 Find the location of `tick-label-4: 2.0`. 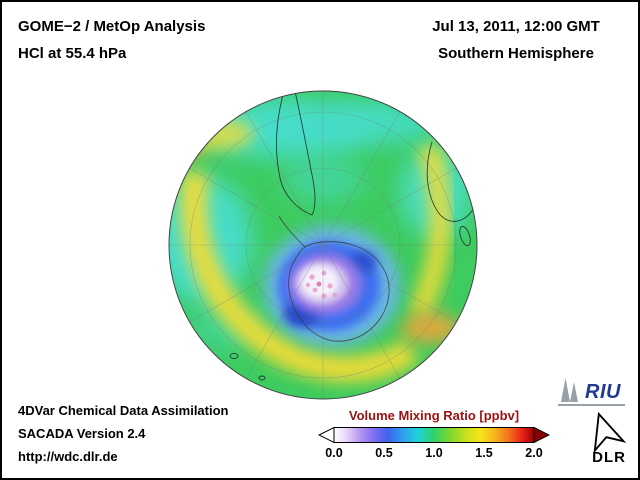

tick-label-4: 2.0 is located at coordinates (534, 453).